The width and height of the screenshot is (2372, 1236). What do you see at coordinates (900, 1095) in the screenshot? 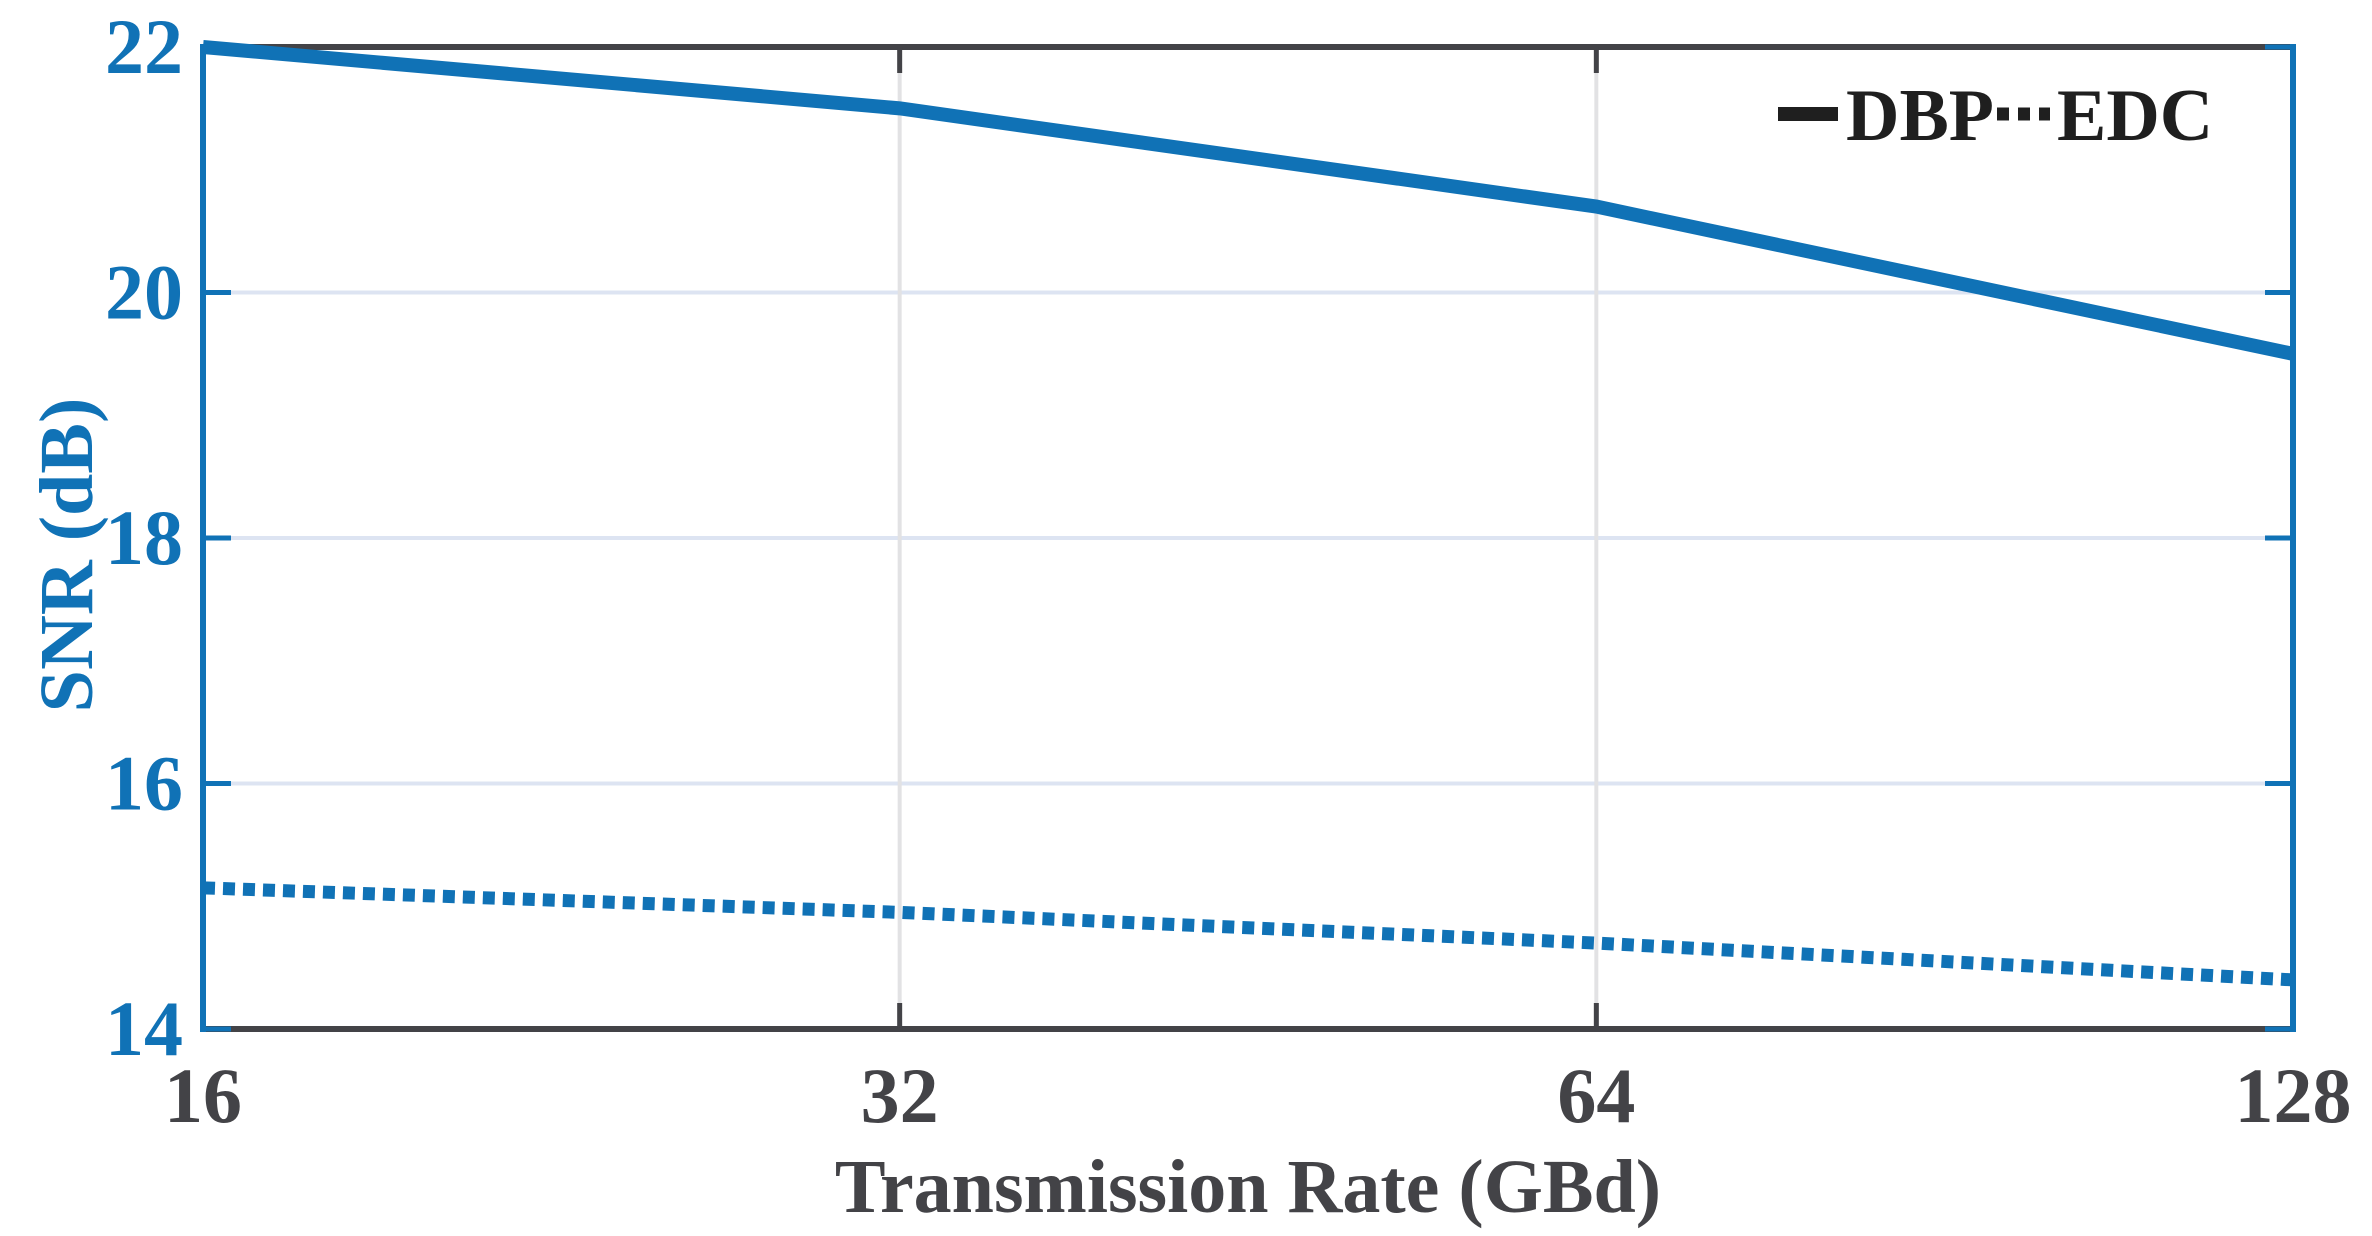
I see `x-tick-label-32: 32` at bounding box center [900, 1095].